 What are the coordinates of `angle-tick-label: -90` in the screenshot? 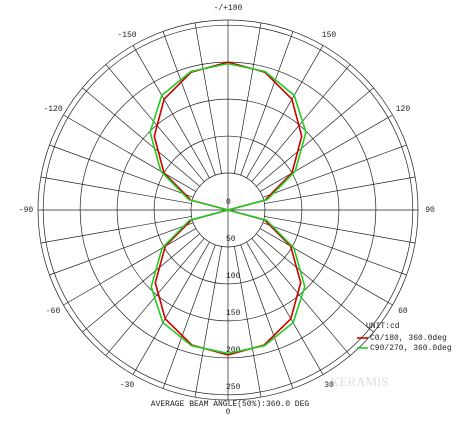 It's located at (26, 210).